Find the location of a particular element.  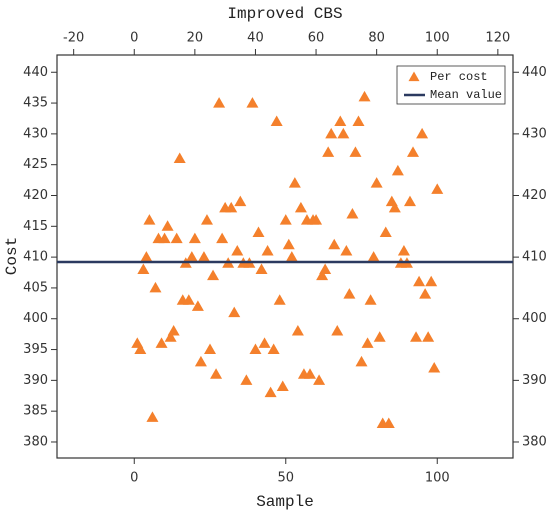

y2-tick-label: 440 is located at coordinates (534, 72).